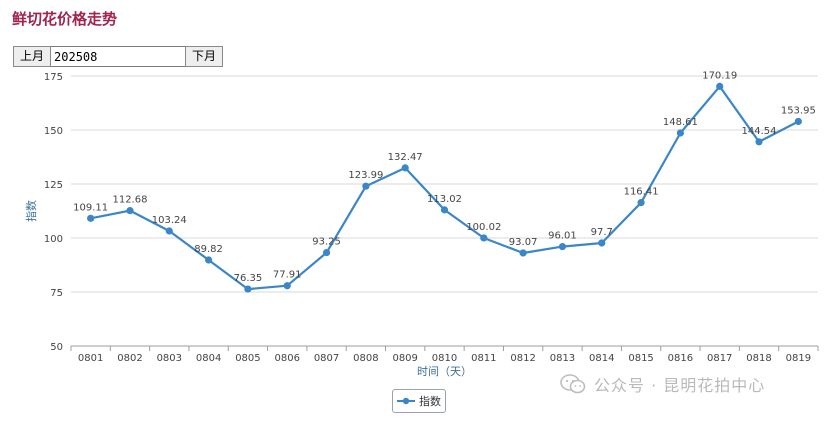  What do you see at coordinates (798, 358) in the screenshot?
I see `x-tick-label: 0819` at bounding box center [798, 358].